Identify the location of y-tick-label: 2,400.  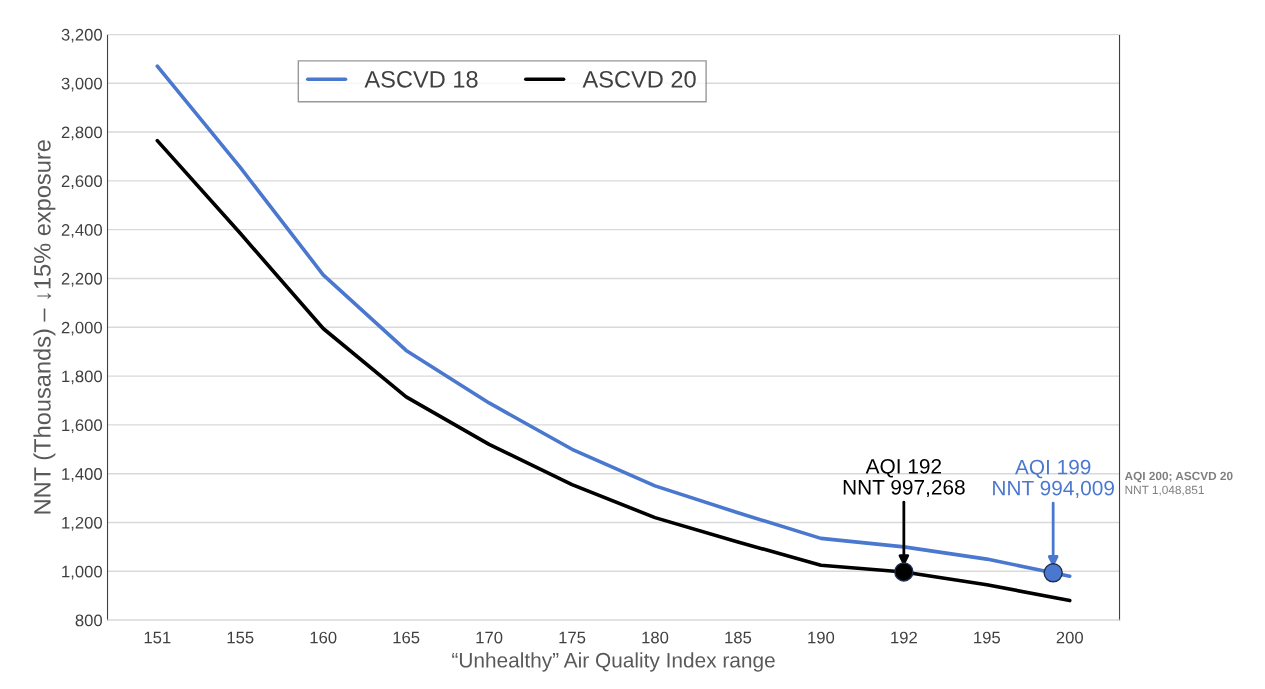
(82, 231).